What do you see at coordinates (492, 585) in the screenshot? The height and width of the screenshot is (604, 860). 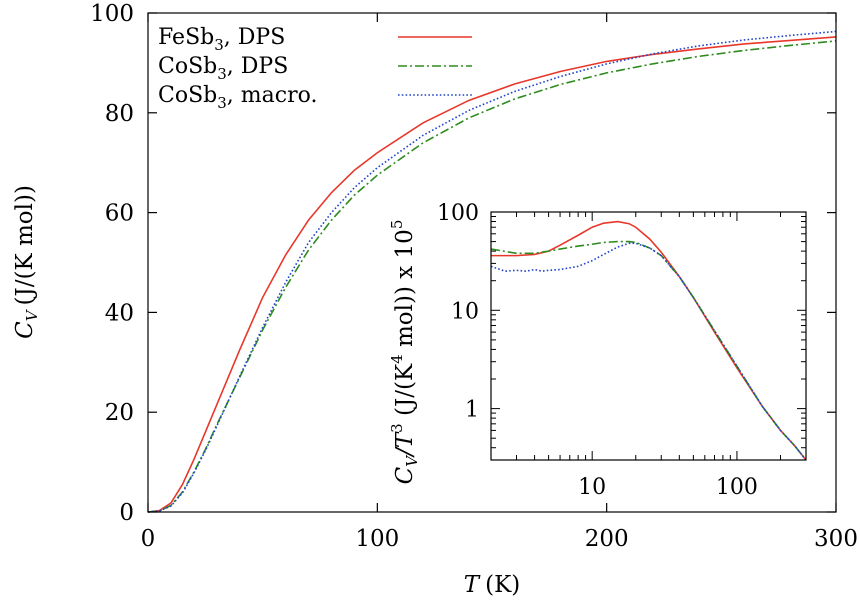 I see `main-x-axis-label: T (K)` at bounding box center [492, 585].